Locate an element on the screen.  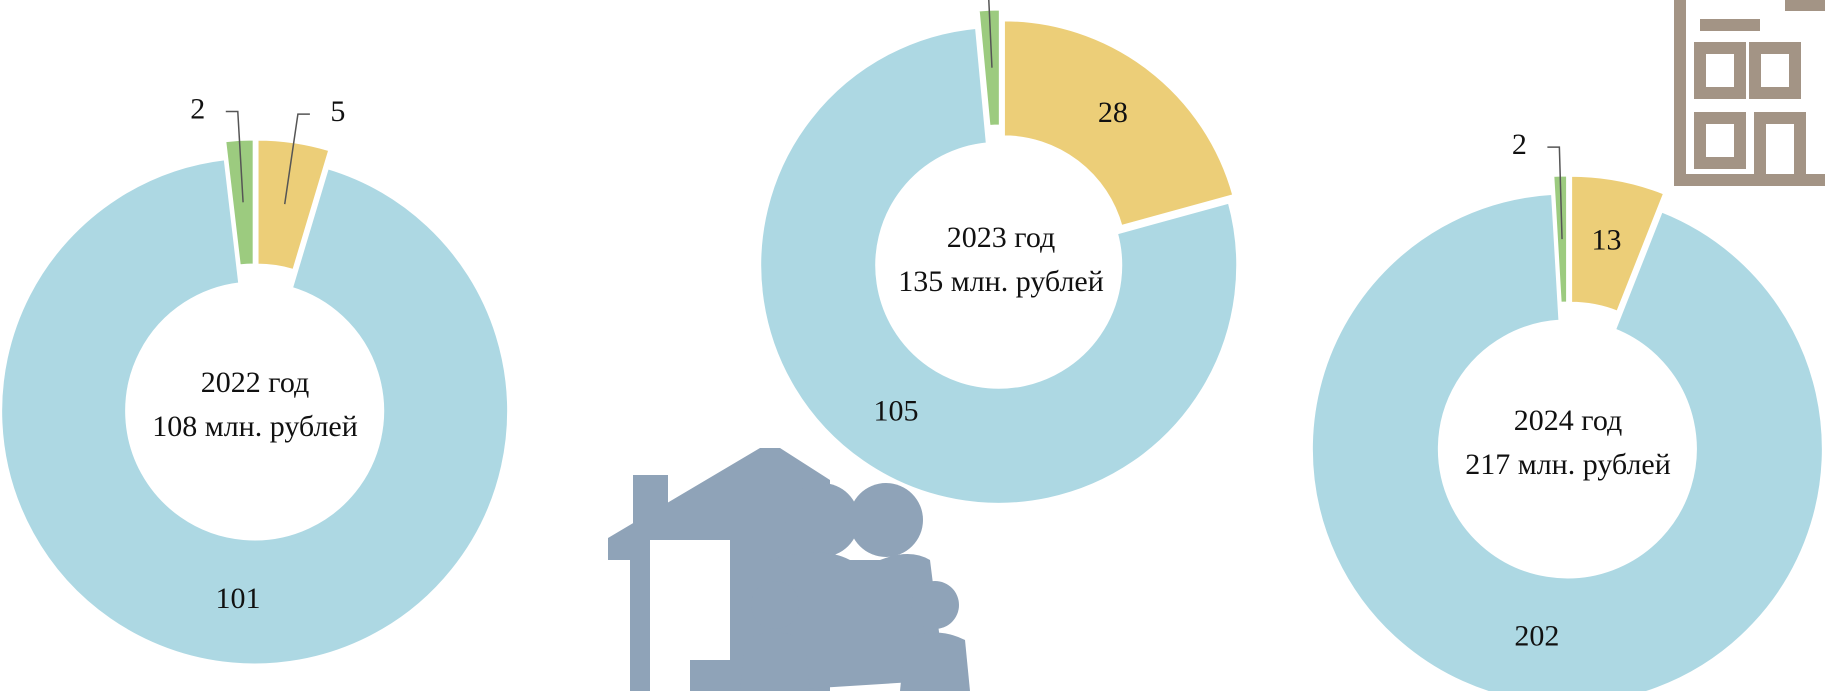
family-icon is located at coordinates (789, 569).